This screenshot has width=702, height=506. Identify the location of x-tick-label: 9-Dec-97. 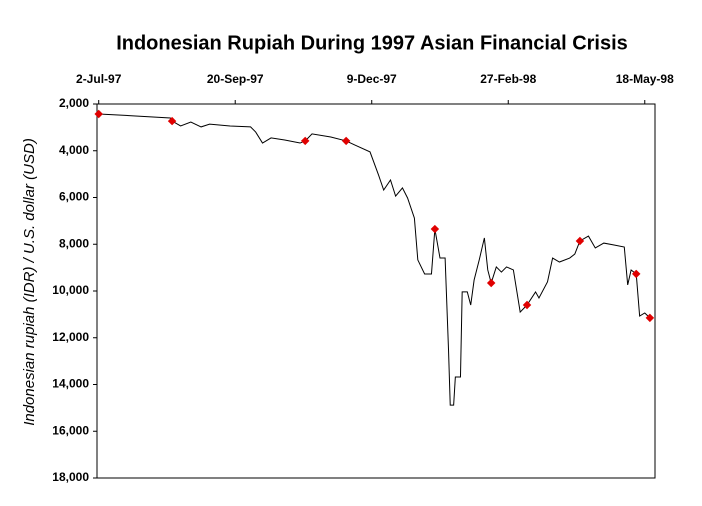
(372, 79).